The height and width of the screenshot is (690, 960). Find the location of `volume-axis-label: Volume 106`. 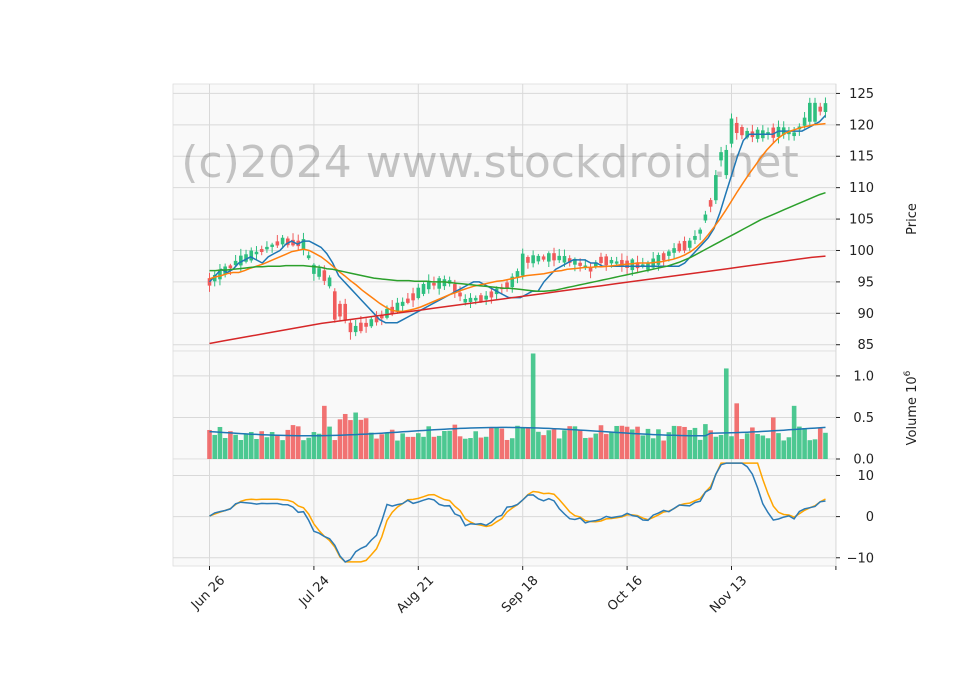

volume-axis-label: Volume 106 is located at coordinates (911, 407).